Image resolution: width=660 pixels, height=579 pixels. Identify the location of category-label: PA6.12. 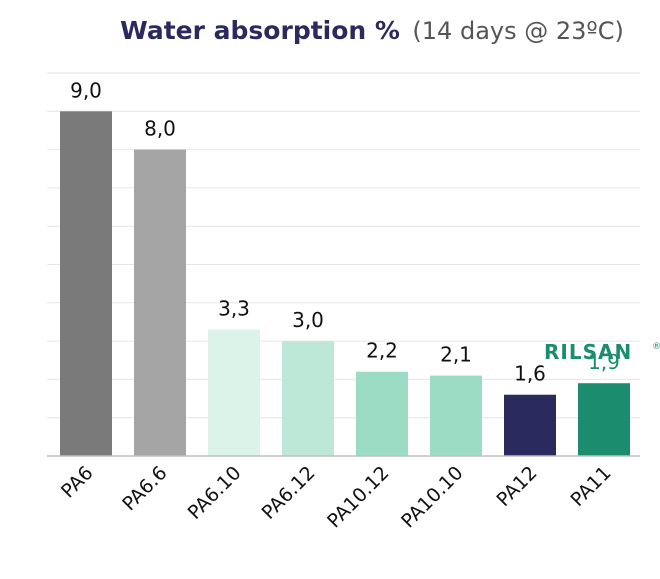
(289, 493).